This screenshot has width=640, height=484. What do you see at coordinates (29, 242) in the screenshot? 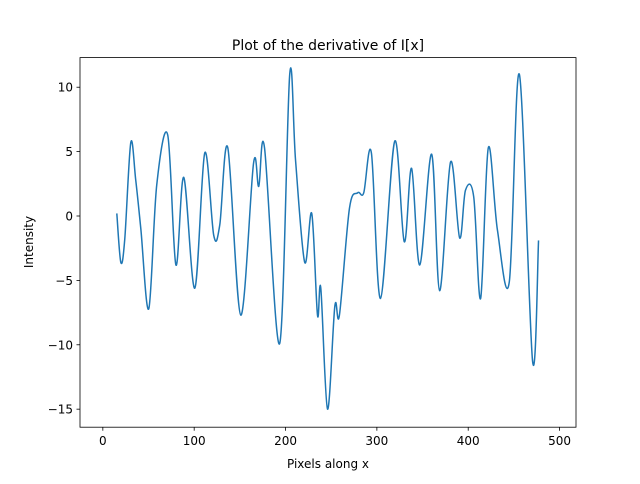
I see `y-axis-label: Intensity` at bounding box center [29, 242].